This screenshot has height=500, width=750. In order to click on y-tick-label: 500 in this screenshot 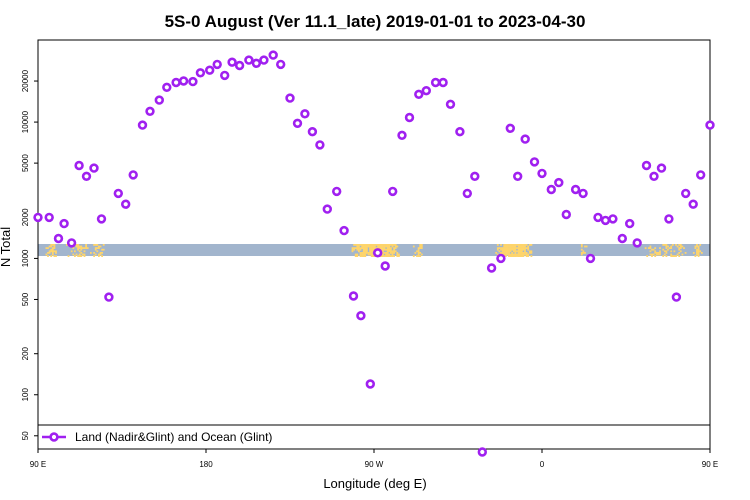, I will do `click(25, 299)`.